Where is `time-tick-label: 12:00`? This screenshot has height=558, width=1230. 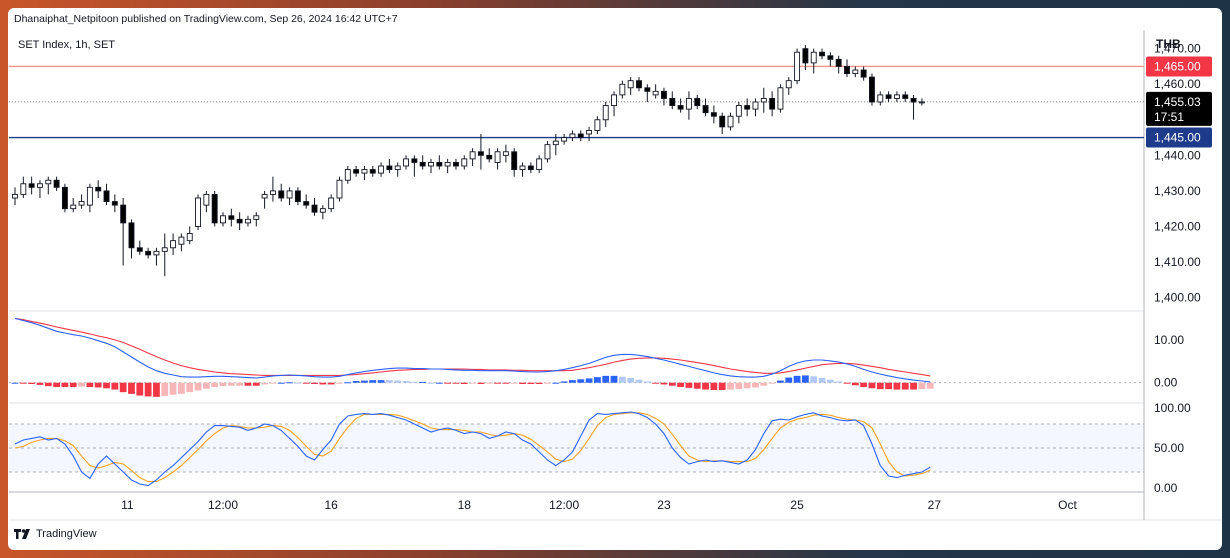 time-tick-label: 12:00 is located at coordinates (223, 505).